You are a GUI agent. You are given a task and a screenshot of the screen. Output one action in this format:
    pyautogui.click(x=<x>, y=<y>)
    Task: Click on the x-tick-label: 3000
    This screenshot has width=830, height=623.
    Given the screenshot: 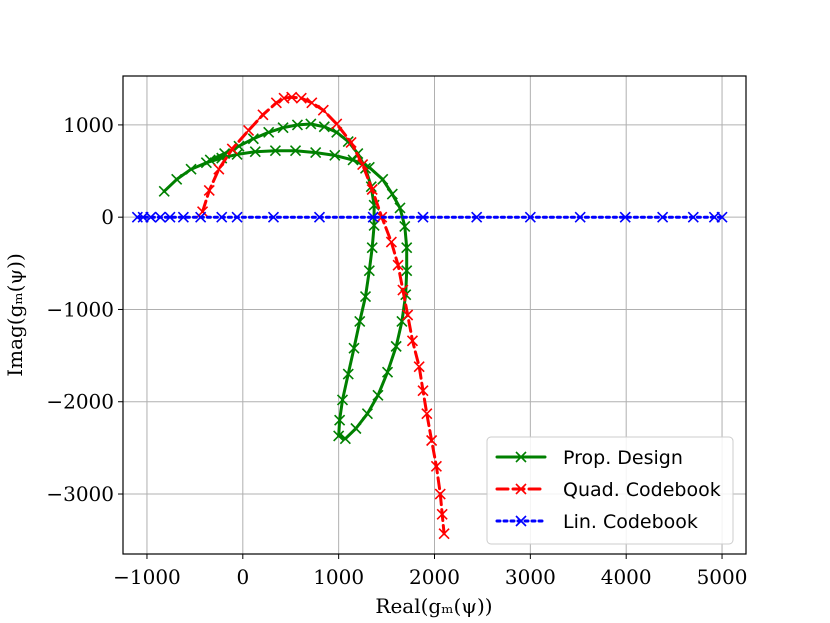 What is the action you would take?
    pyautogui.click(x=530, y=577)
    